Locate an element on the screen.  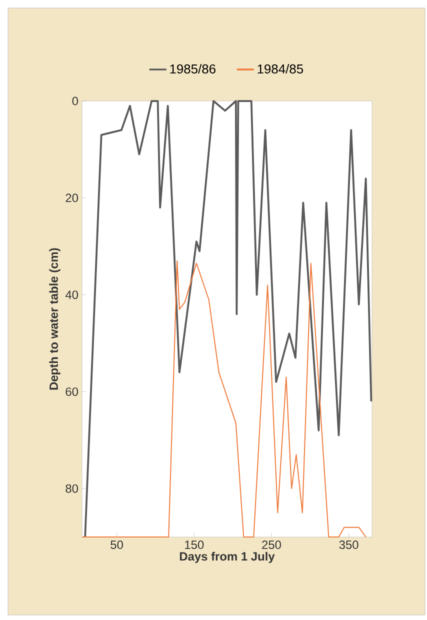
y-tick-label: 60 is located at coordinates (72, 391).